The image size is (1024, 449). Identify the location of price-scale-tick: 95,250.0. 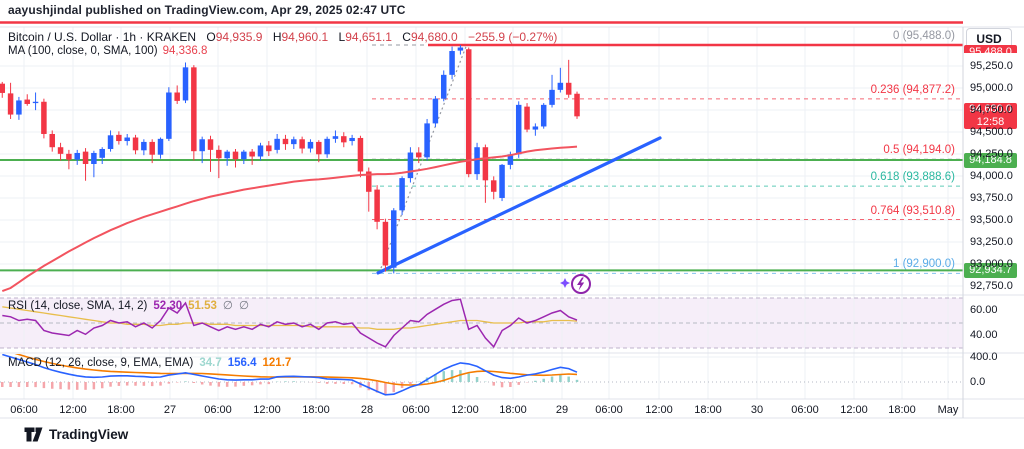
(991, 66).